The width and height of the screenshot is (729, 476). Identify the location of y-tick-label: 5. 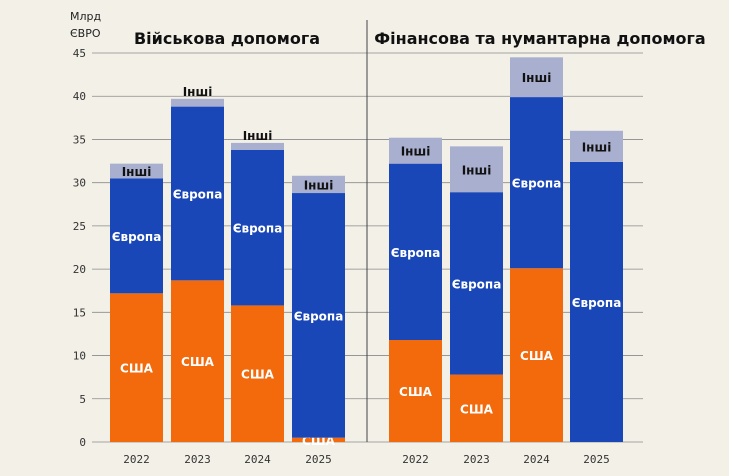
(82, 399).